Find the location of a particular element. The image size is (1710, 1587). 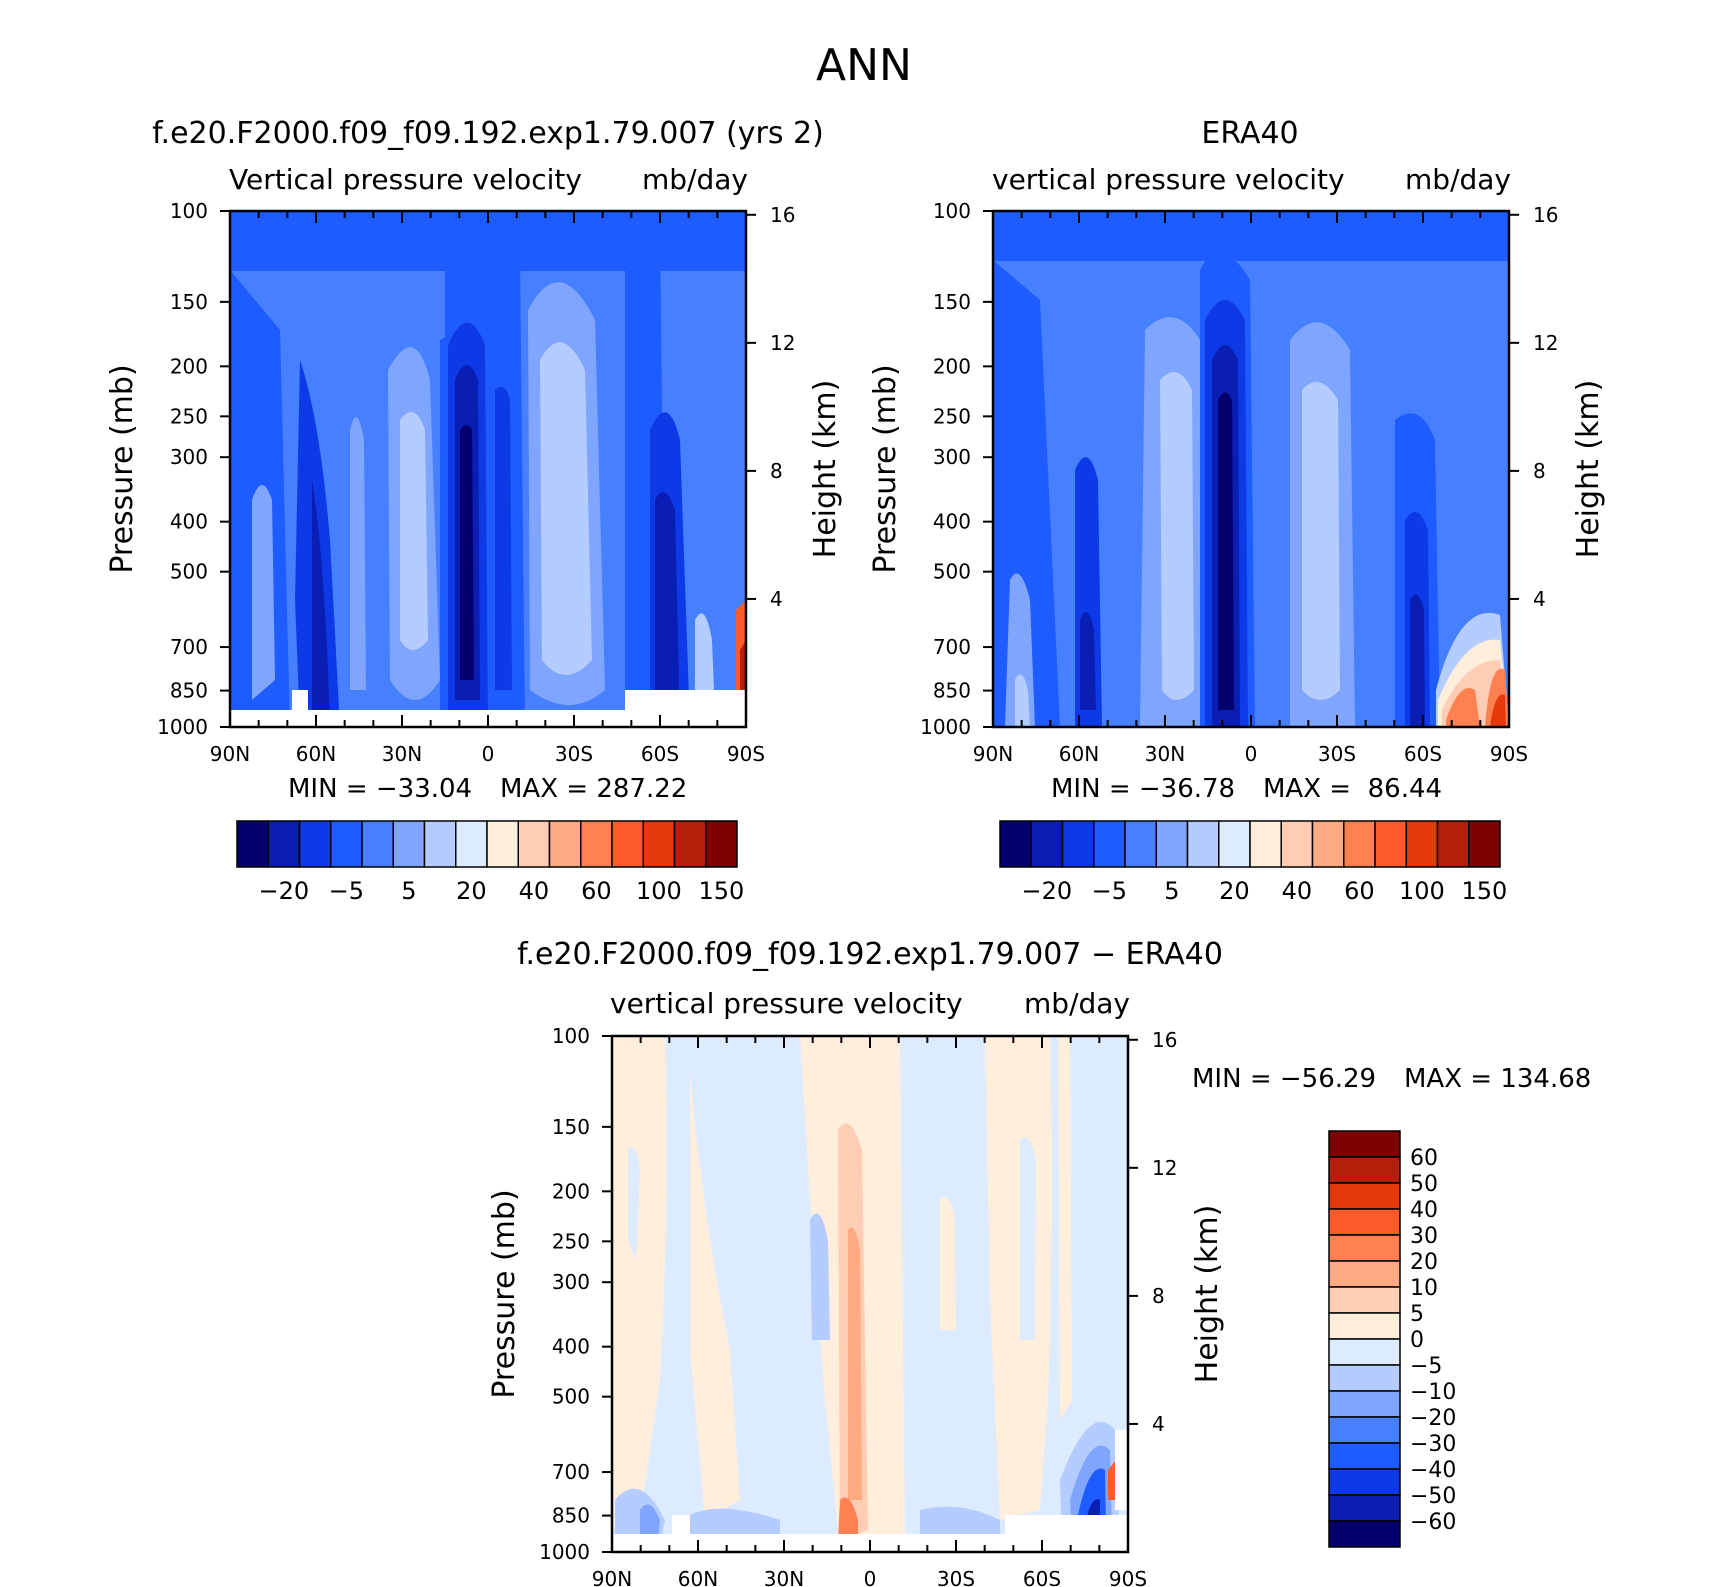

min-label: MIN = −56.29 is located at coordinates (1284, 1079).